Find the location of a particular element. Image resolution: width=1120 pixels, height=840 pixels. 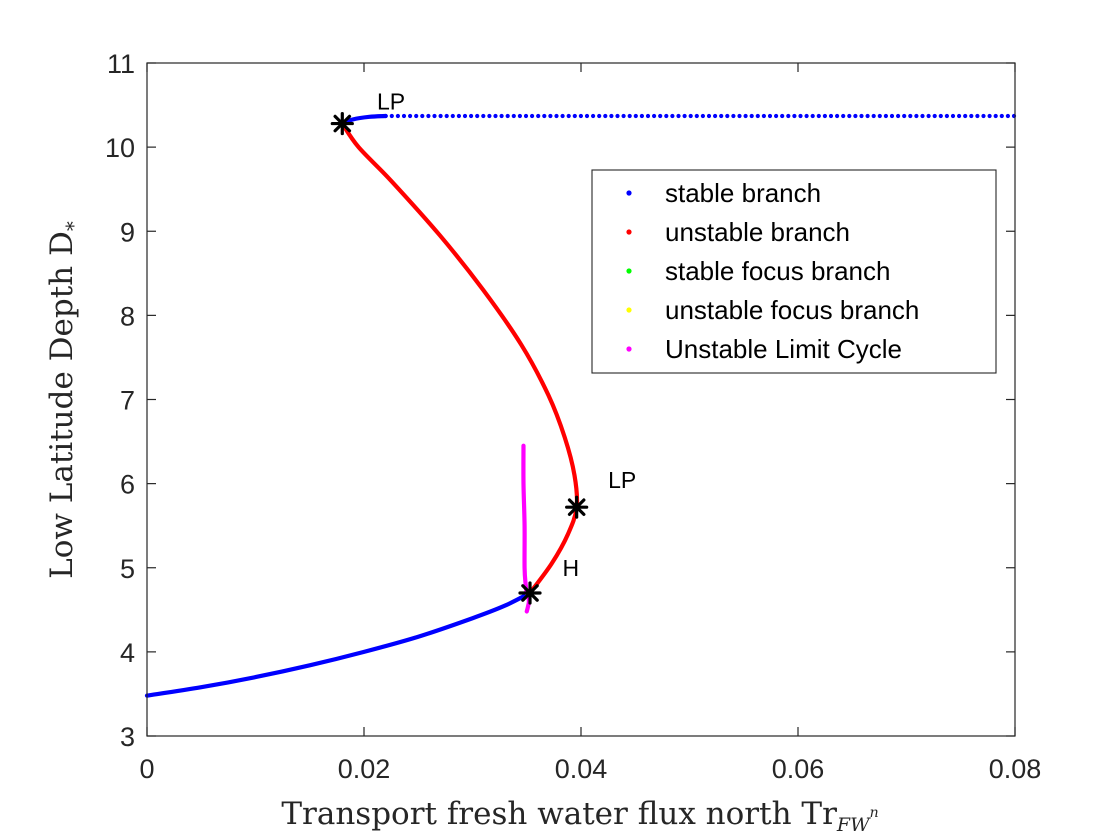

x-tick-label: 0.06 is located at coordinates (798, 769).